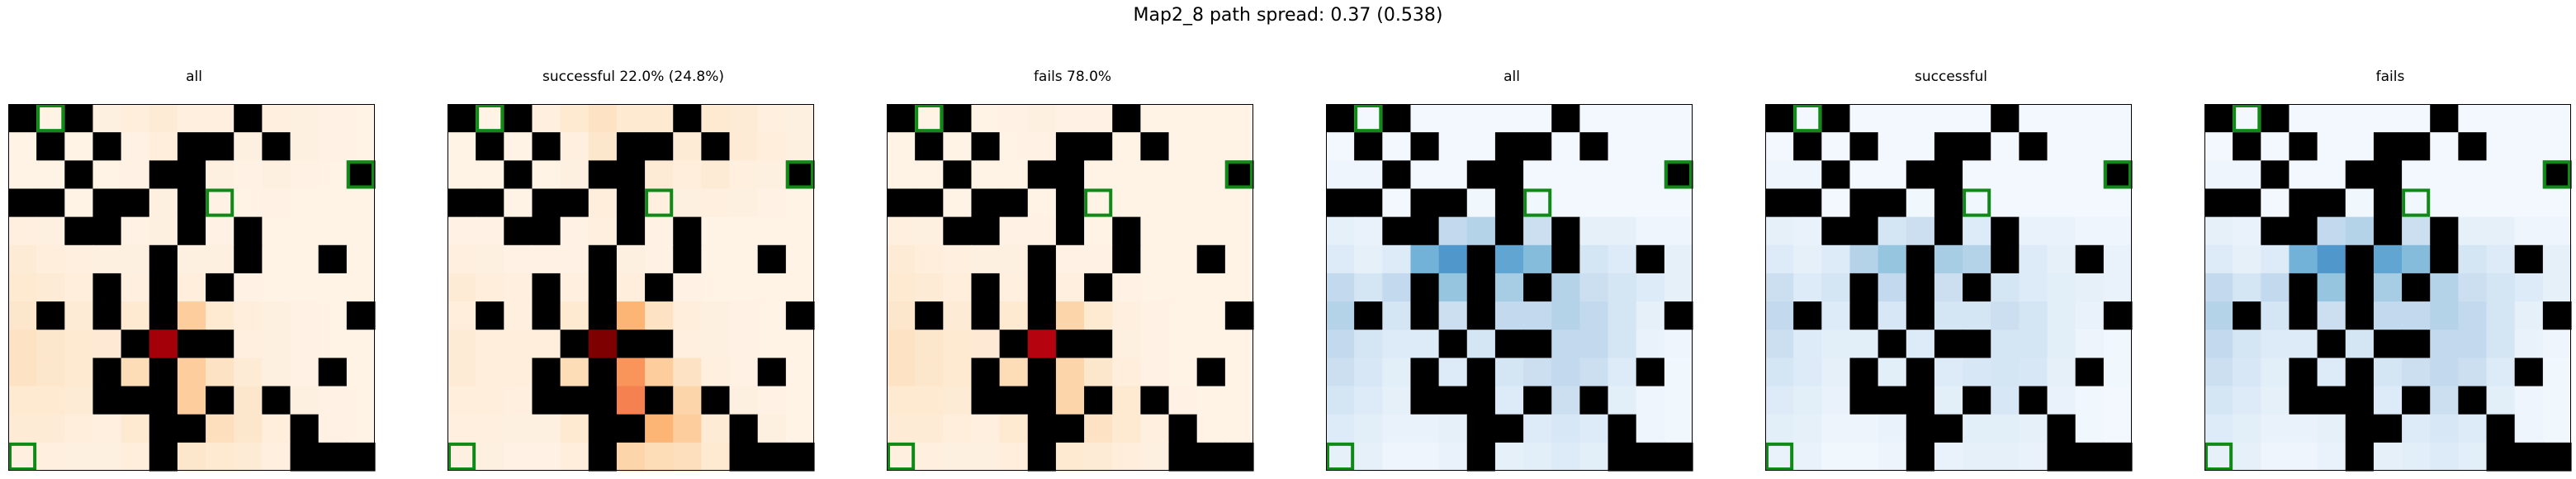 The width and height of the screenshot is (2576, 479). What do you see at coordinates (1509, 288) in the screenshot?
I see `heatmap-grid` at bounding box center [1509, 288].